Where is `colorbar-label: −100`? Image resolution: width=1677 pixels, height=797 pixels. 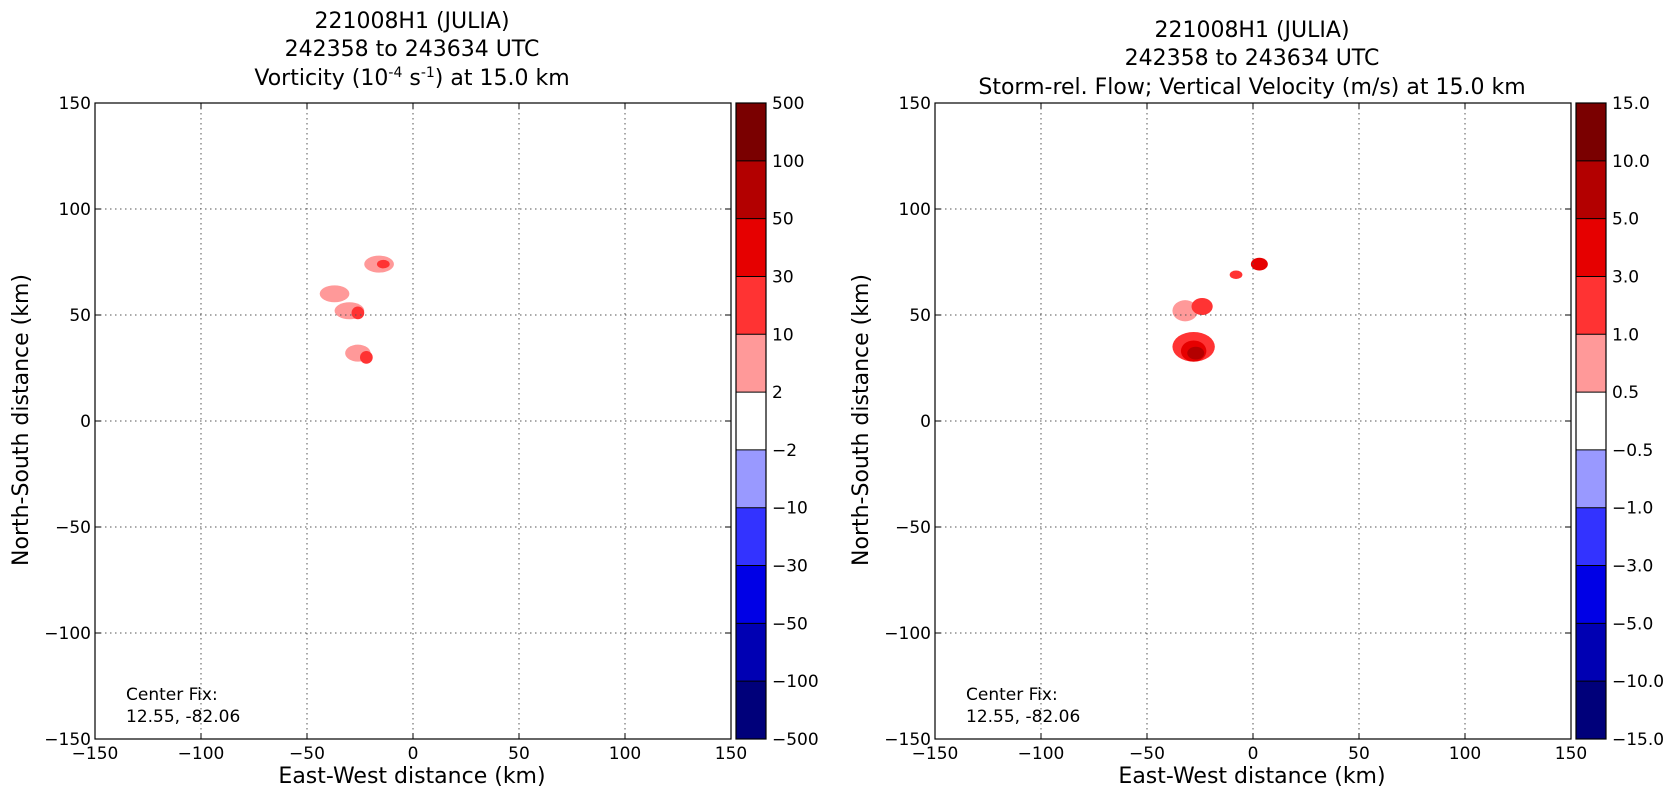 colorbar-label: −100 is located at coordinates (795, 682).